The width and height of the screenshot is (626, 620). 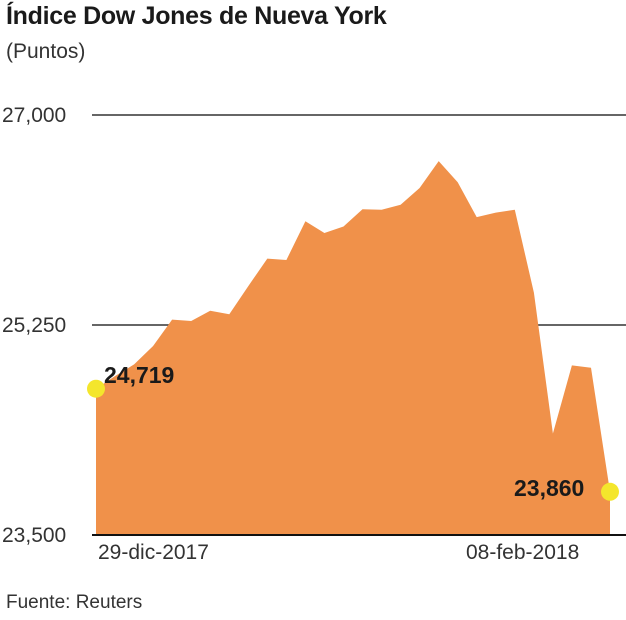 I want to click on y-tick-27000: 27,000, so click(x=34, y=115).